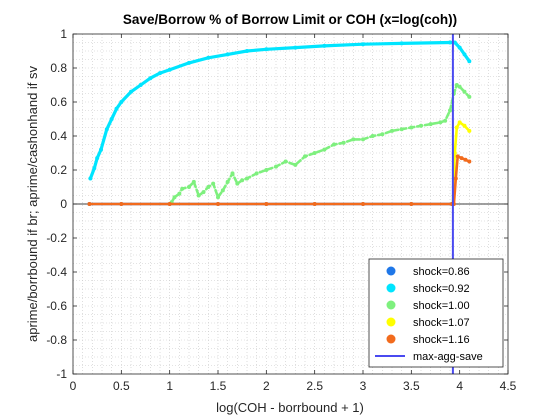 The width and height of the screenshot is (560, 420). What do you see at coordinates (448, 357) in the screenshot?
I see `legend-label: max-agg-save` at bounding box center [448, 357].